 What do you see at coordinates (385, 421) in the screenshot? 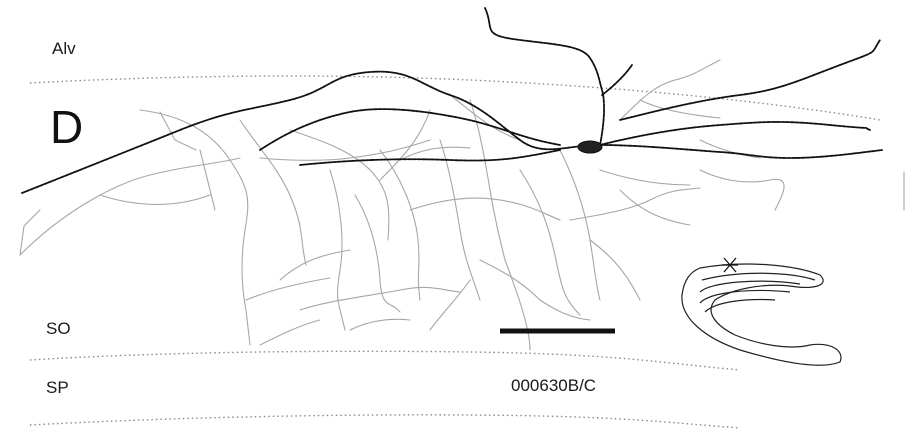
I see `pyramidale-radiatum-boundary` at bounding box center [385, 421].